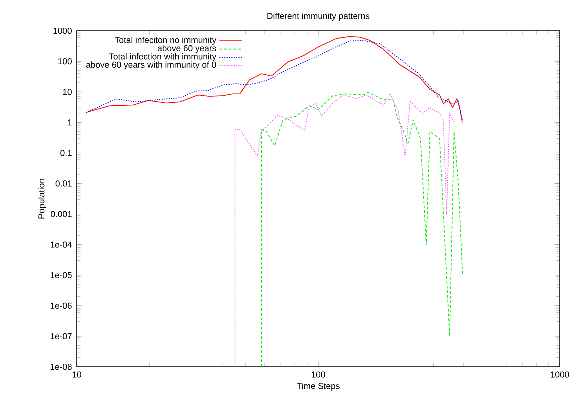 The width and height of the screenshot is (576, 404). Describe the element at coordinates (70, 123) in the screenshot. I see `y-tick-label: 1` at that location.